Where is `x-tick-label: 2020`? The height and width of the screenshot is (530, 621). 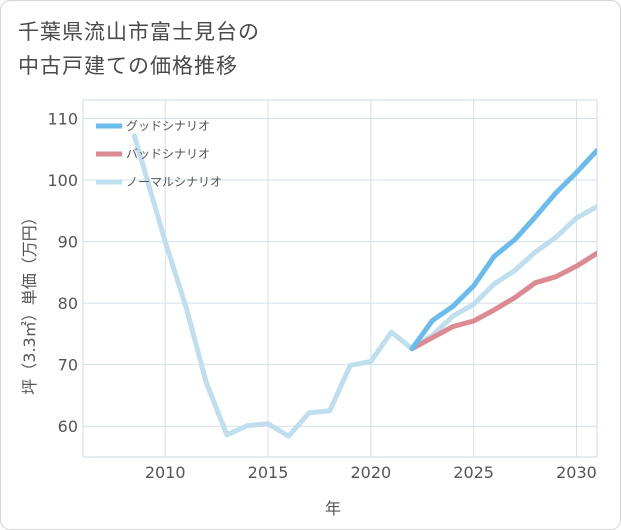 x-tick-label: 2020 is located at coordinates (370, 472).